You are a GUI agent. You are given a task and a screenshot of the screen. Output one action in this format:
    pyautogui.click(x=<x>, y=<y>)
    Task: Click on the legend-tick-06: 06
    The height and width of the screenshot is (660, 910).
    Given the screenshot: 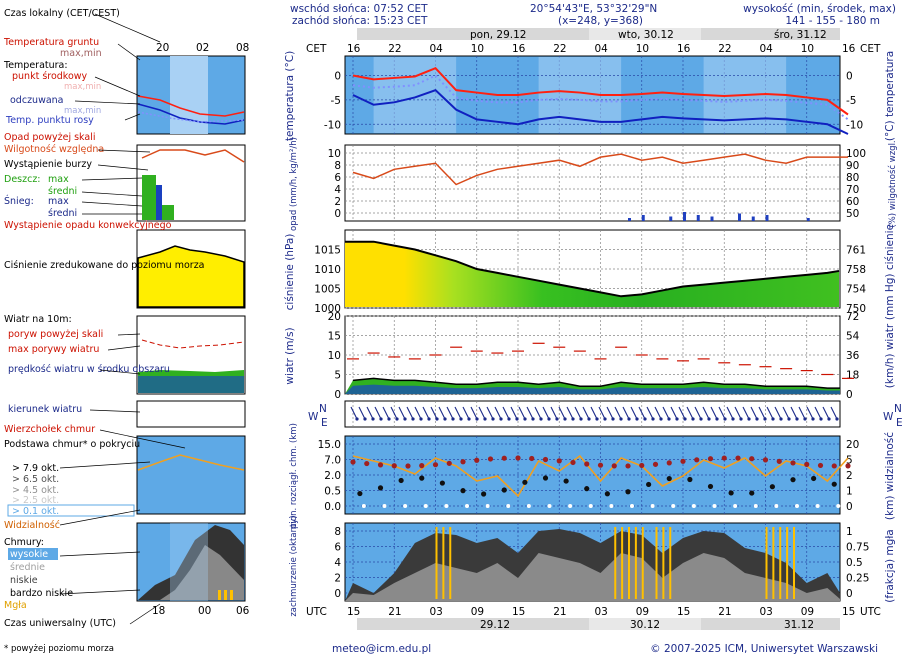 What is the action you would take?
    pyautogui.click(x=243, y=611)
    